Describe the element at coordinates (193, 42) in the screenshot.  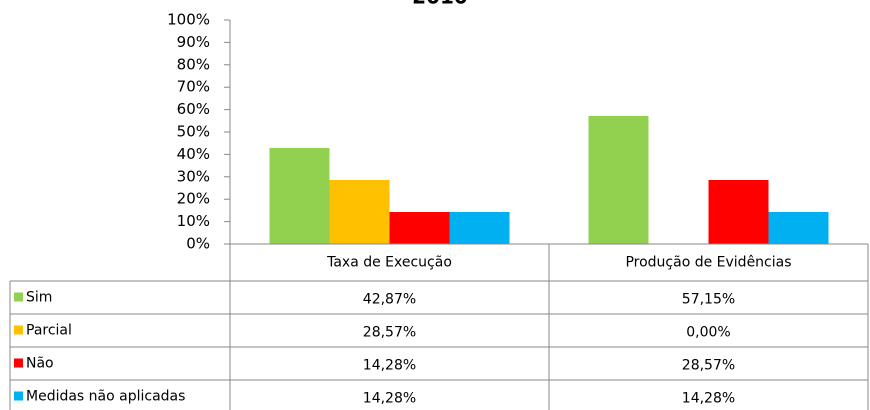
I see `y-tick-label: 90%` at that location.